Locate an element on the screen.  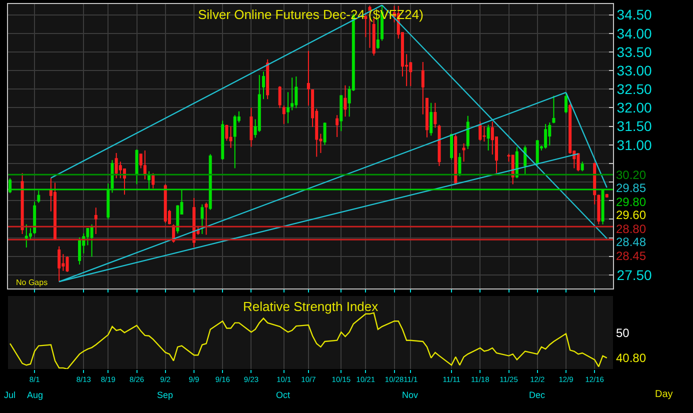
annotation: 40.80 is located at coordinates (631, 358).